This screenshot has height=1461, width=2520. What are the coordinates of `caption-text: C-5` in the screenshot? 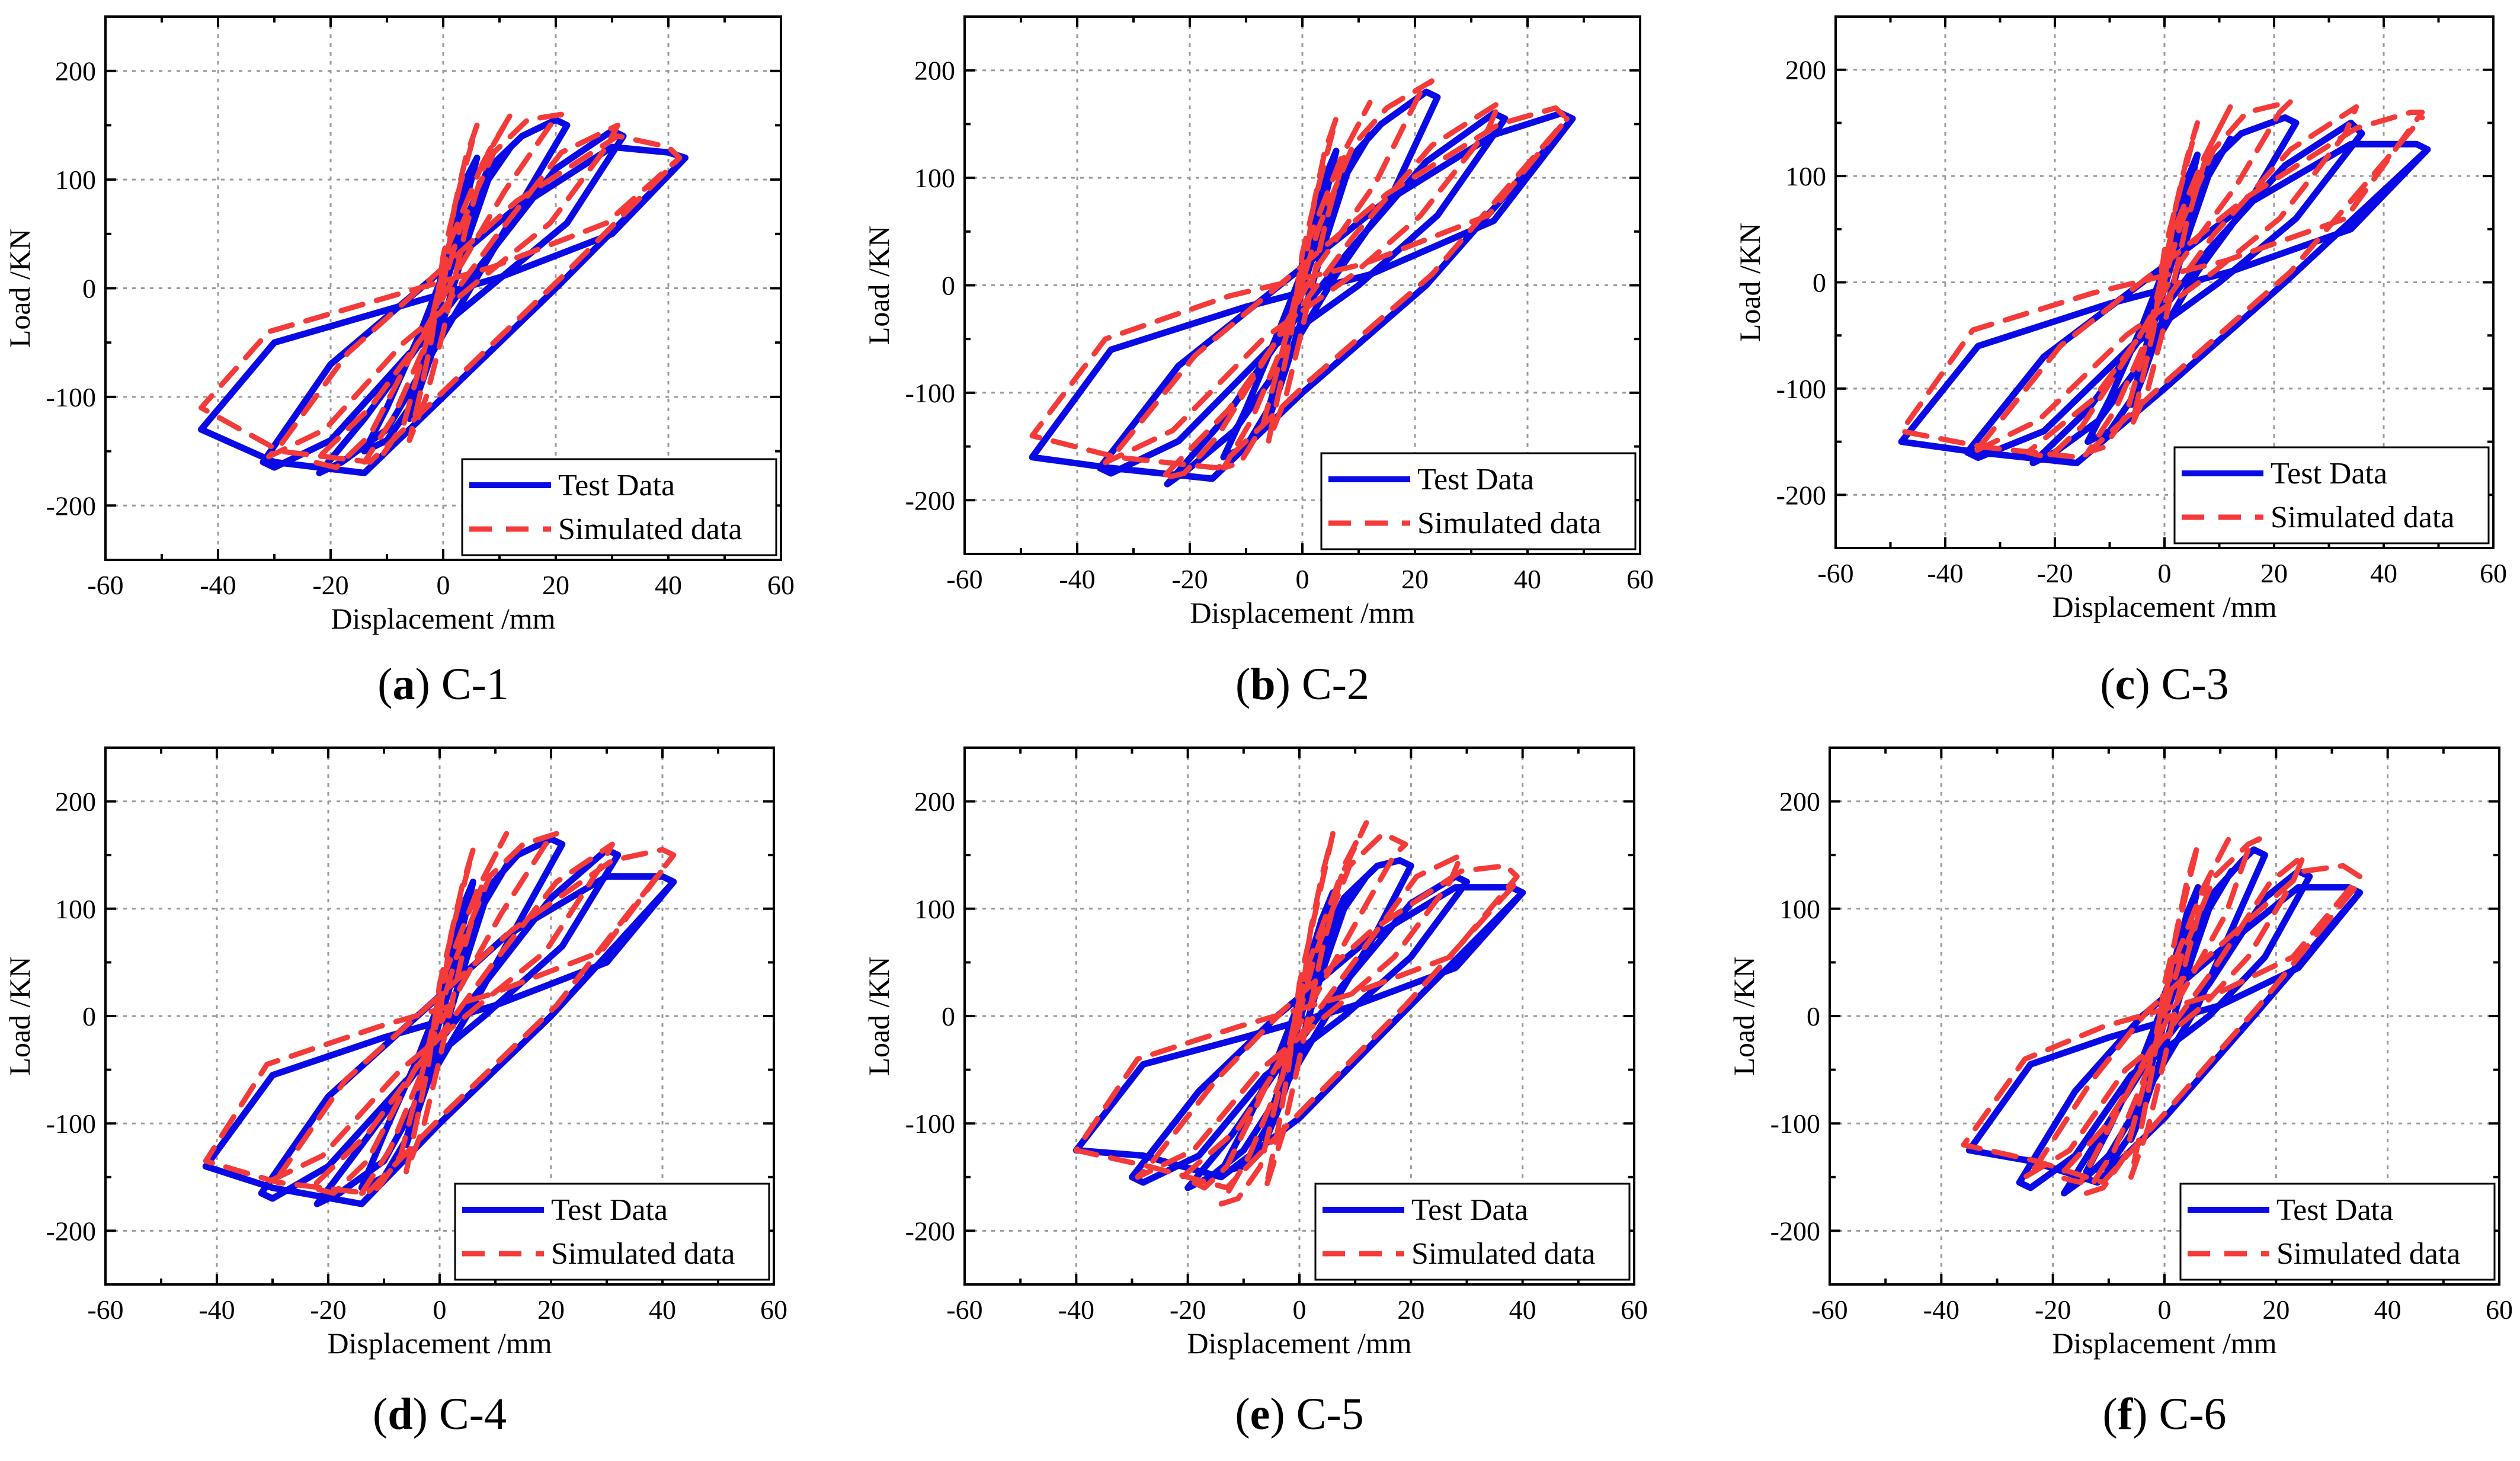 It's located at (1330, 1414).